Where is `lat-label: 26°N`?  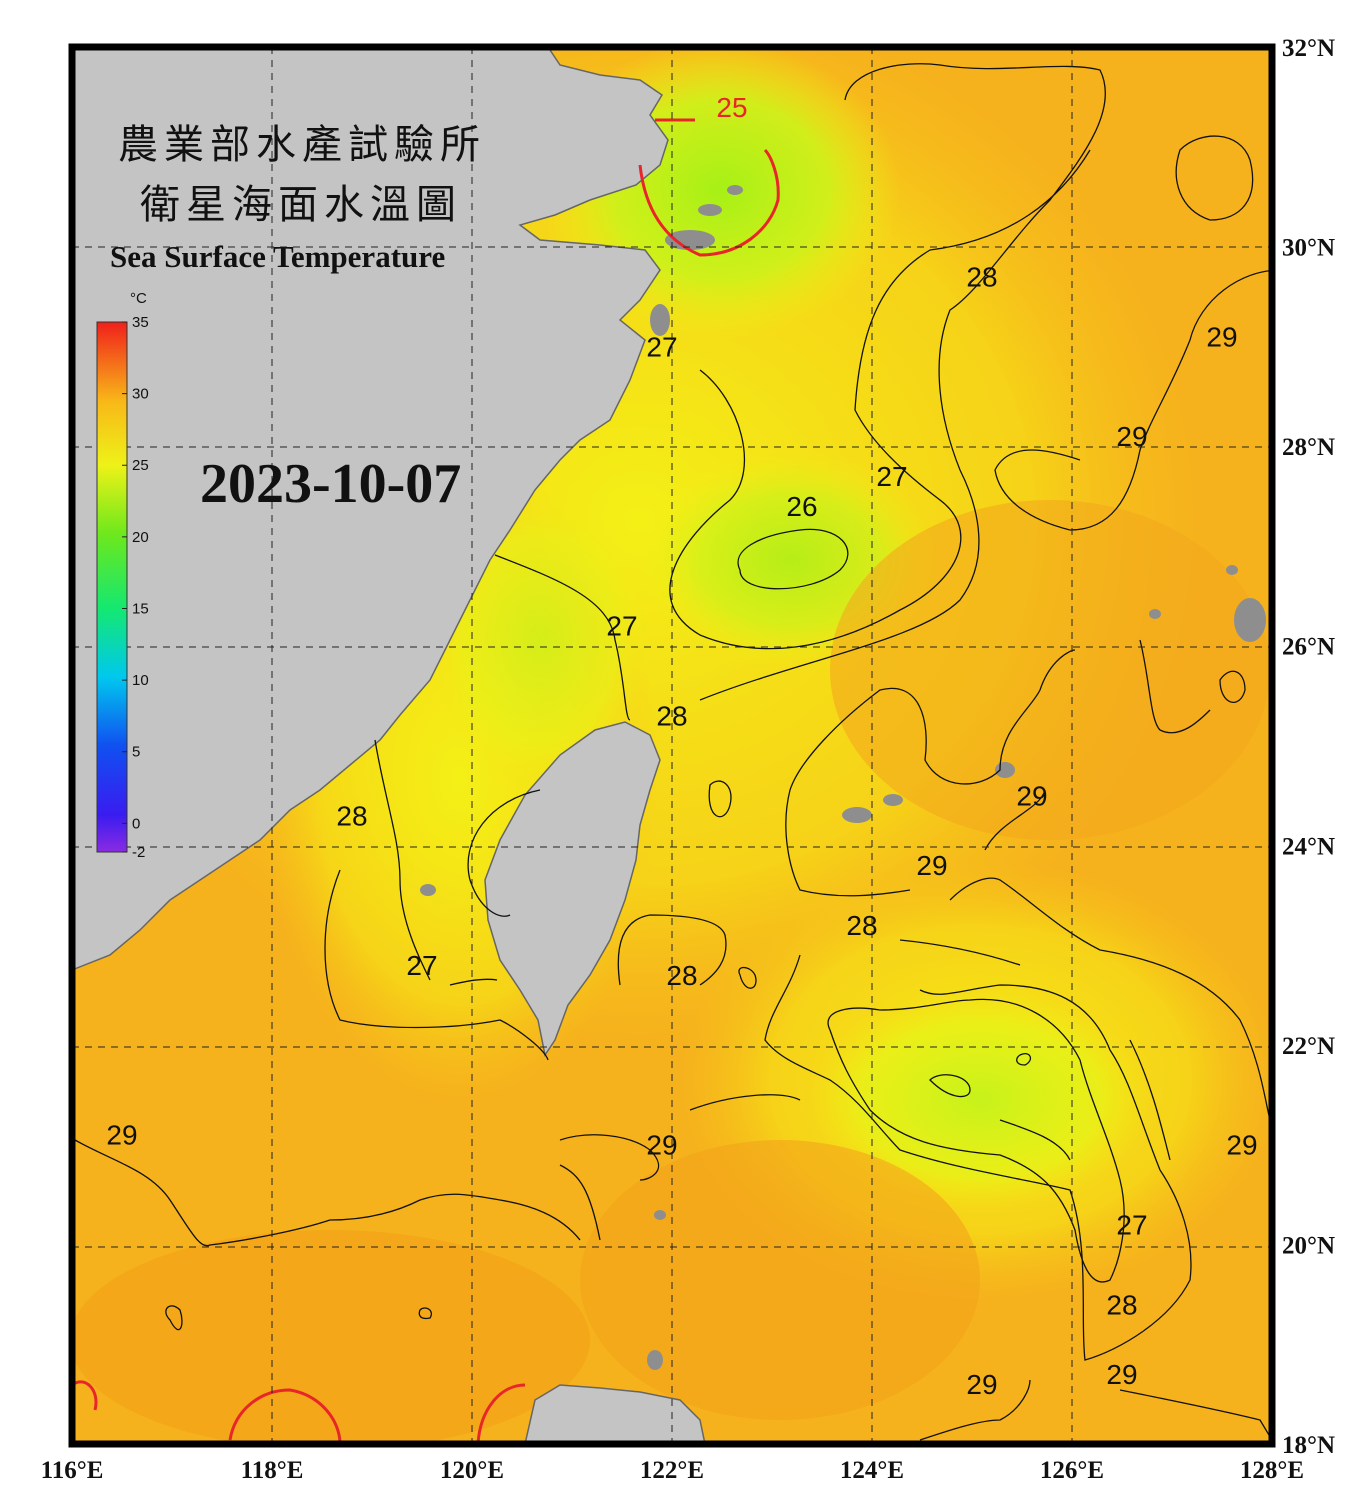 lat-label: 26°N is located at coordinates (1308, 647).